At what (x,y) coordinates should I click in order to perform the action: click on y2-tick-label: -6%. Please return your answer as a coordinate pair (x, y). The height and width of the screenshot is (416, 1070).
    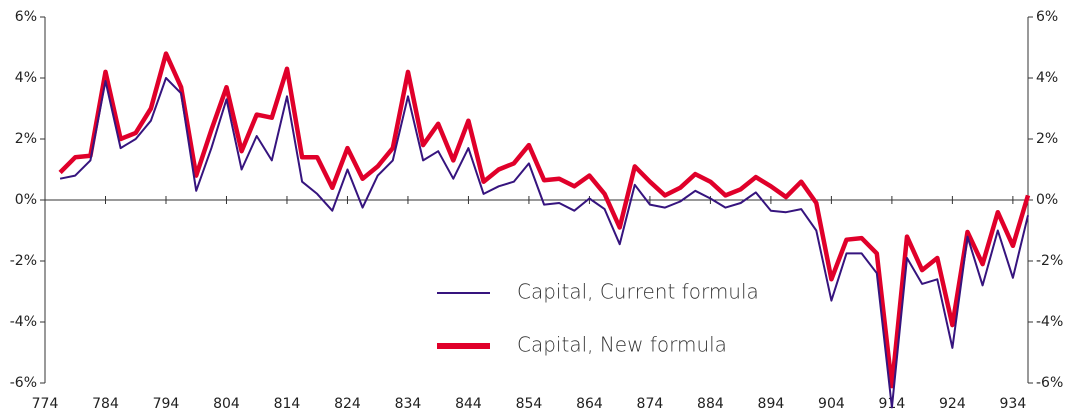
    Looking at the image, I should click on (1049, 383).